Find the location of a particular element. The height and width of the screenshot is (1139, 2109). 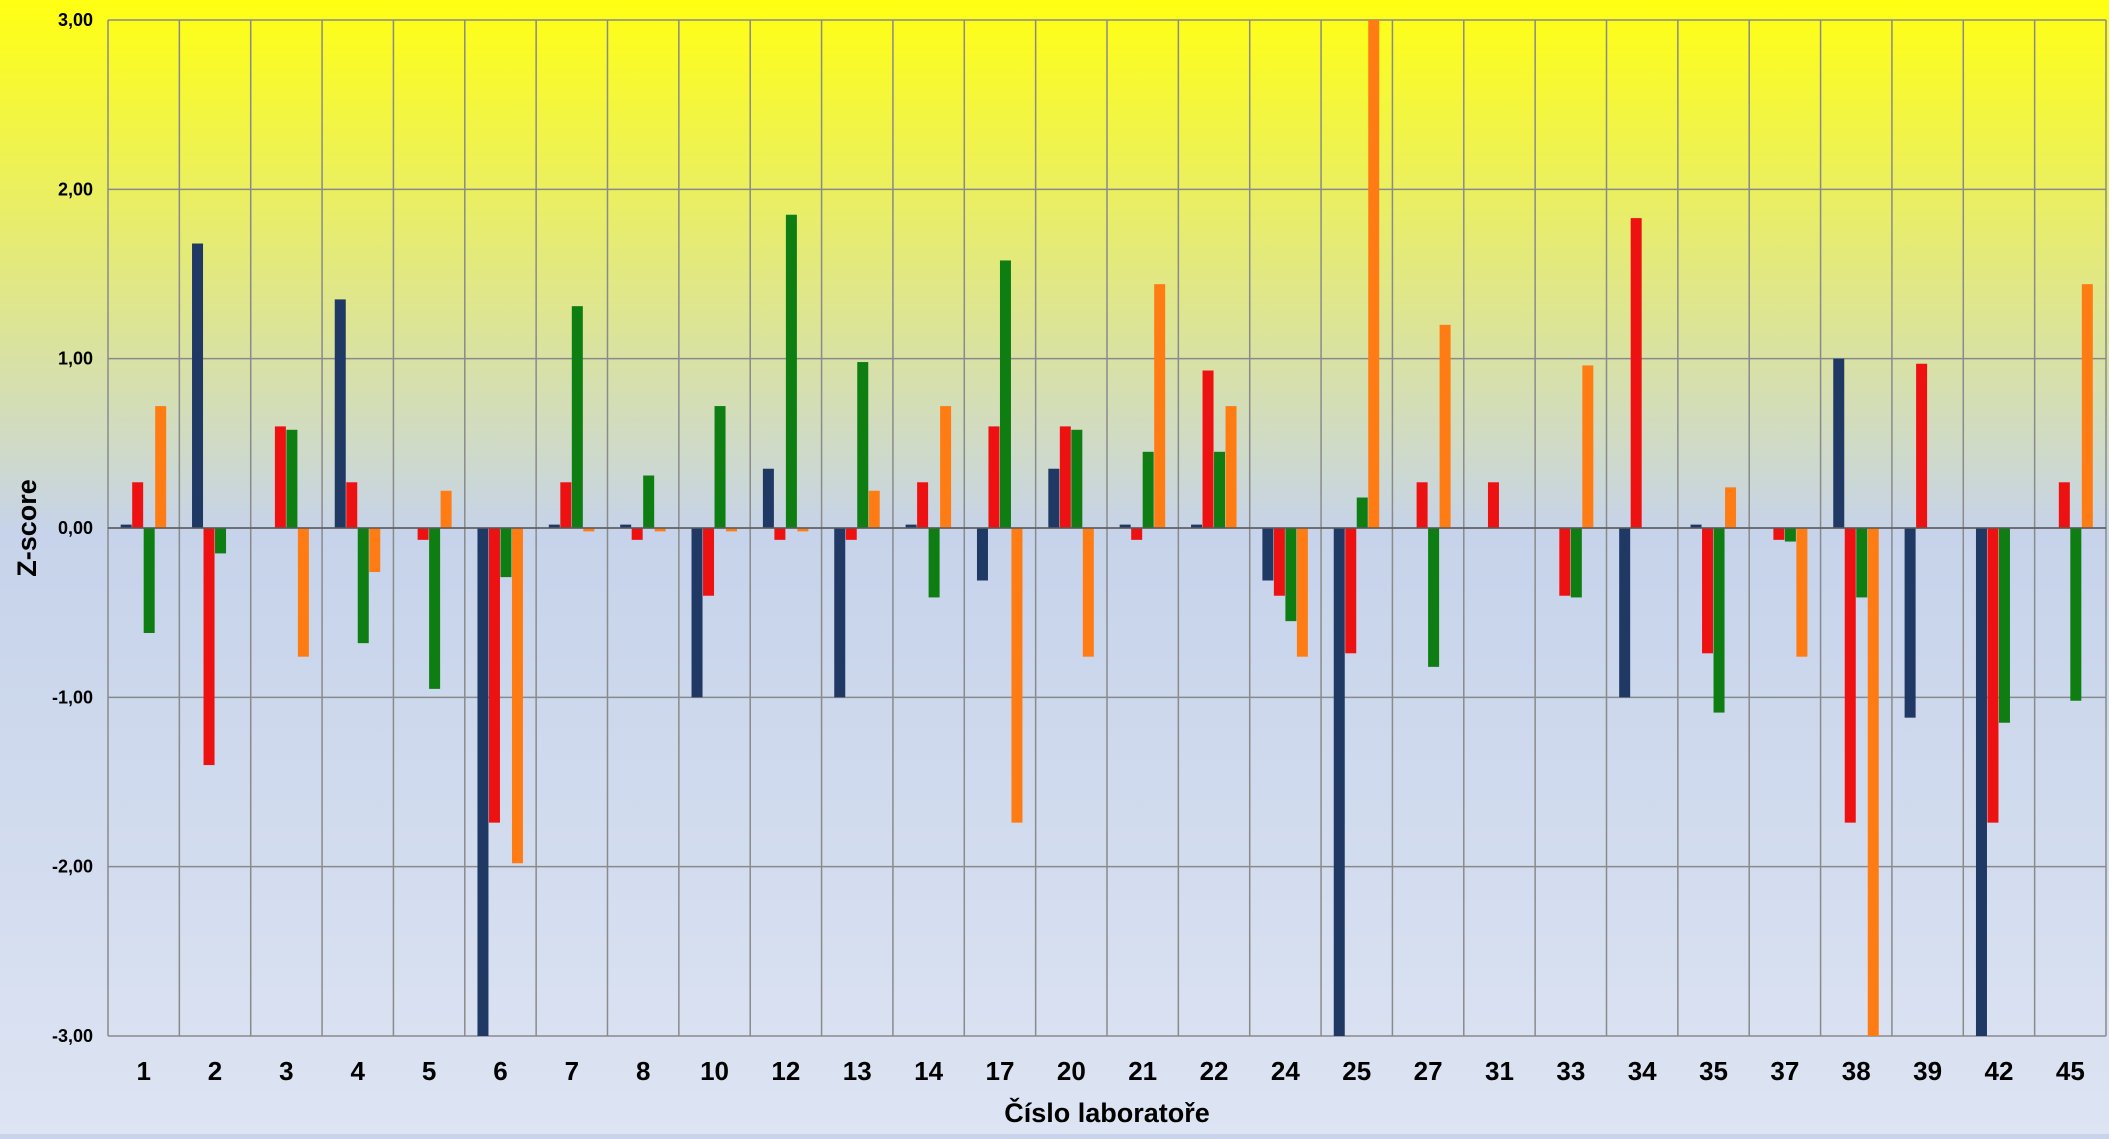

x-tick-label: 14 is located at coordinates (928, 1071).